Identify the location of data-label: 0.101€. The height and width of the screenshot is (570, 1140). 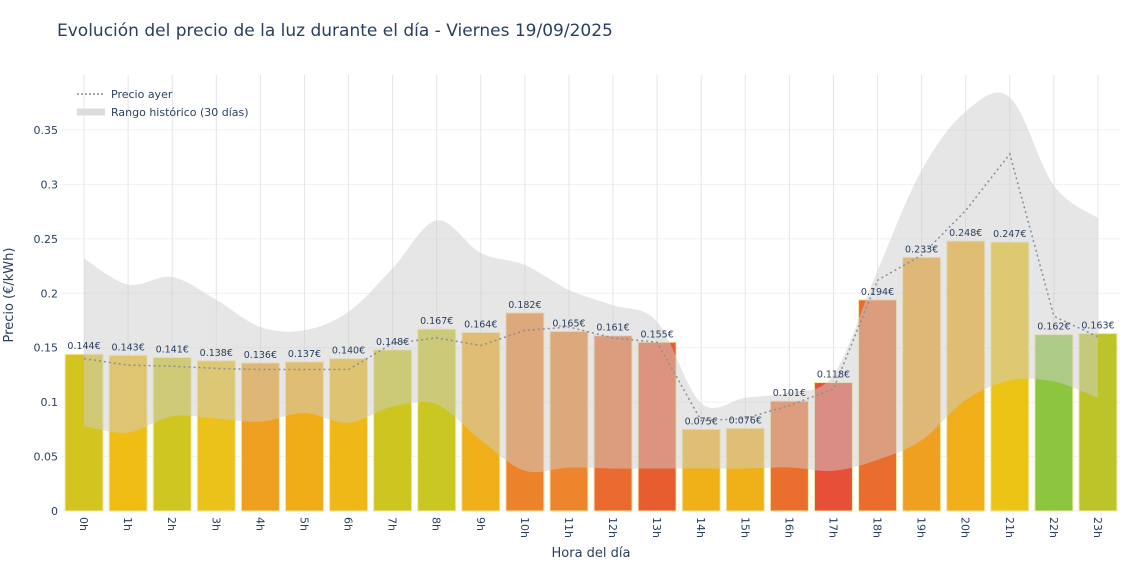
(789, 393).